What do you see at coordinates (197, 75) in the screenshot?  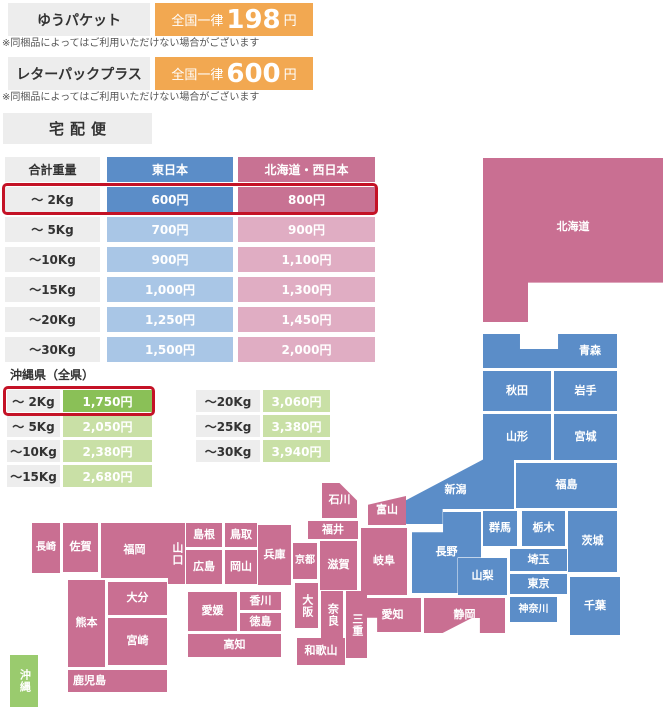 I see `letterpack-rate-prefix: 全国一律` at bounding box center [197, 75].